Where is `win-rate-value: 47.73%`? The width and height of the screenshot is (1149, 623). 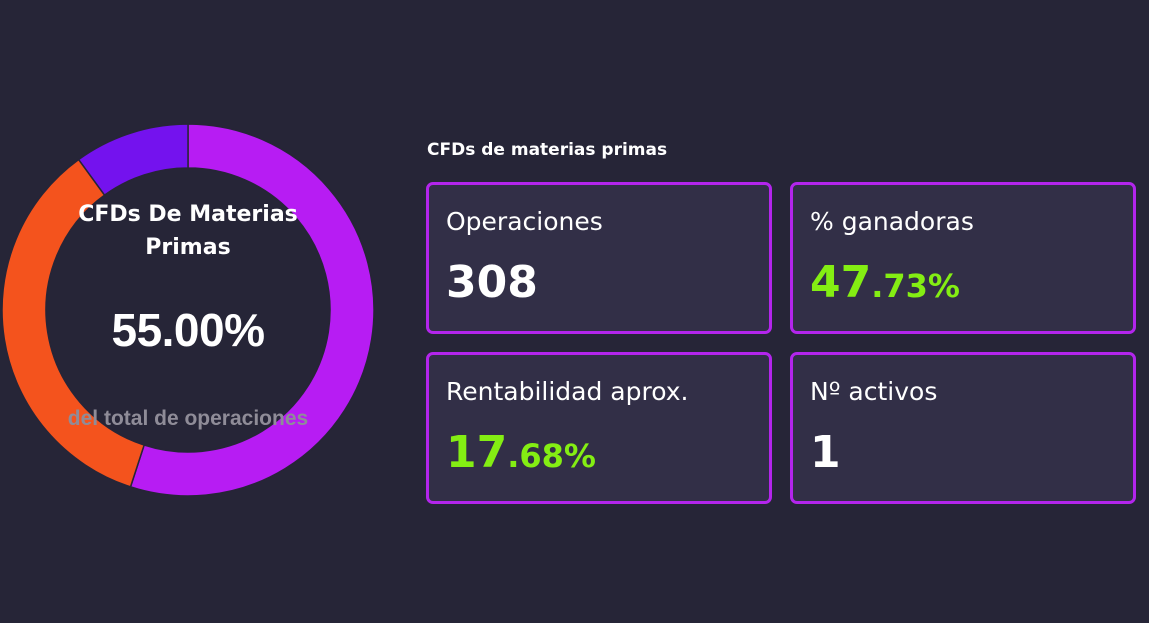 win-rate-value: 47.73% is located at coordinates (885, 284).